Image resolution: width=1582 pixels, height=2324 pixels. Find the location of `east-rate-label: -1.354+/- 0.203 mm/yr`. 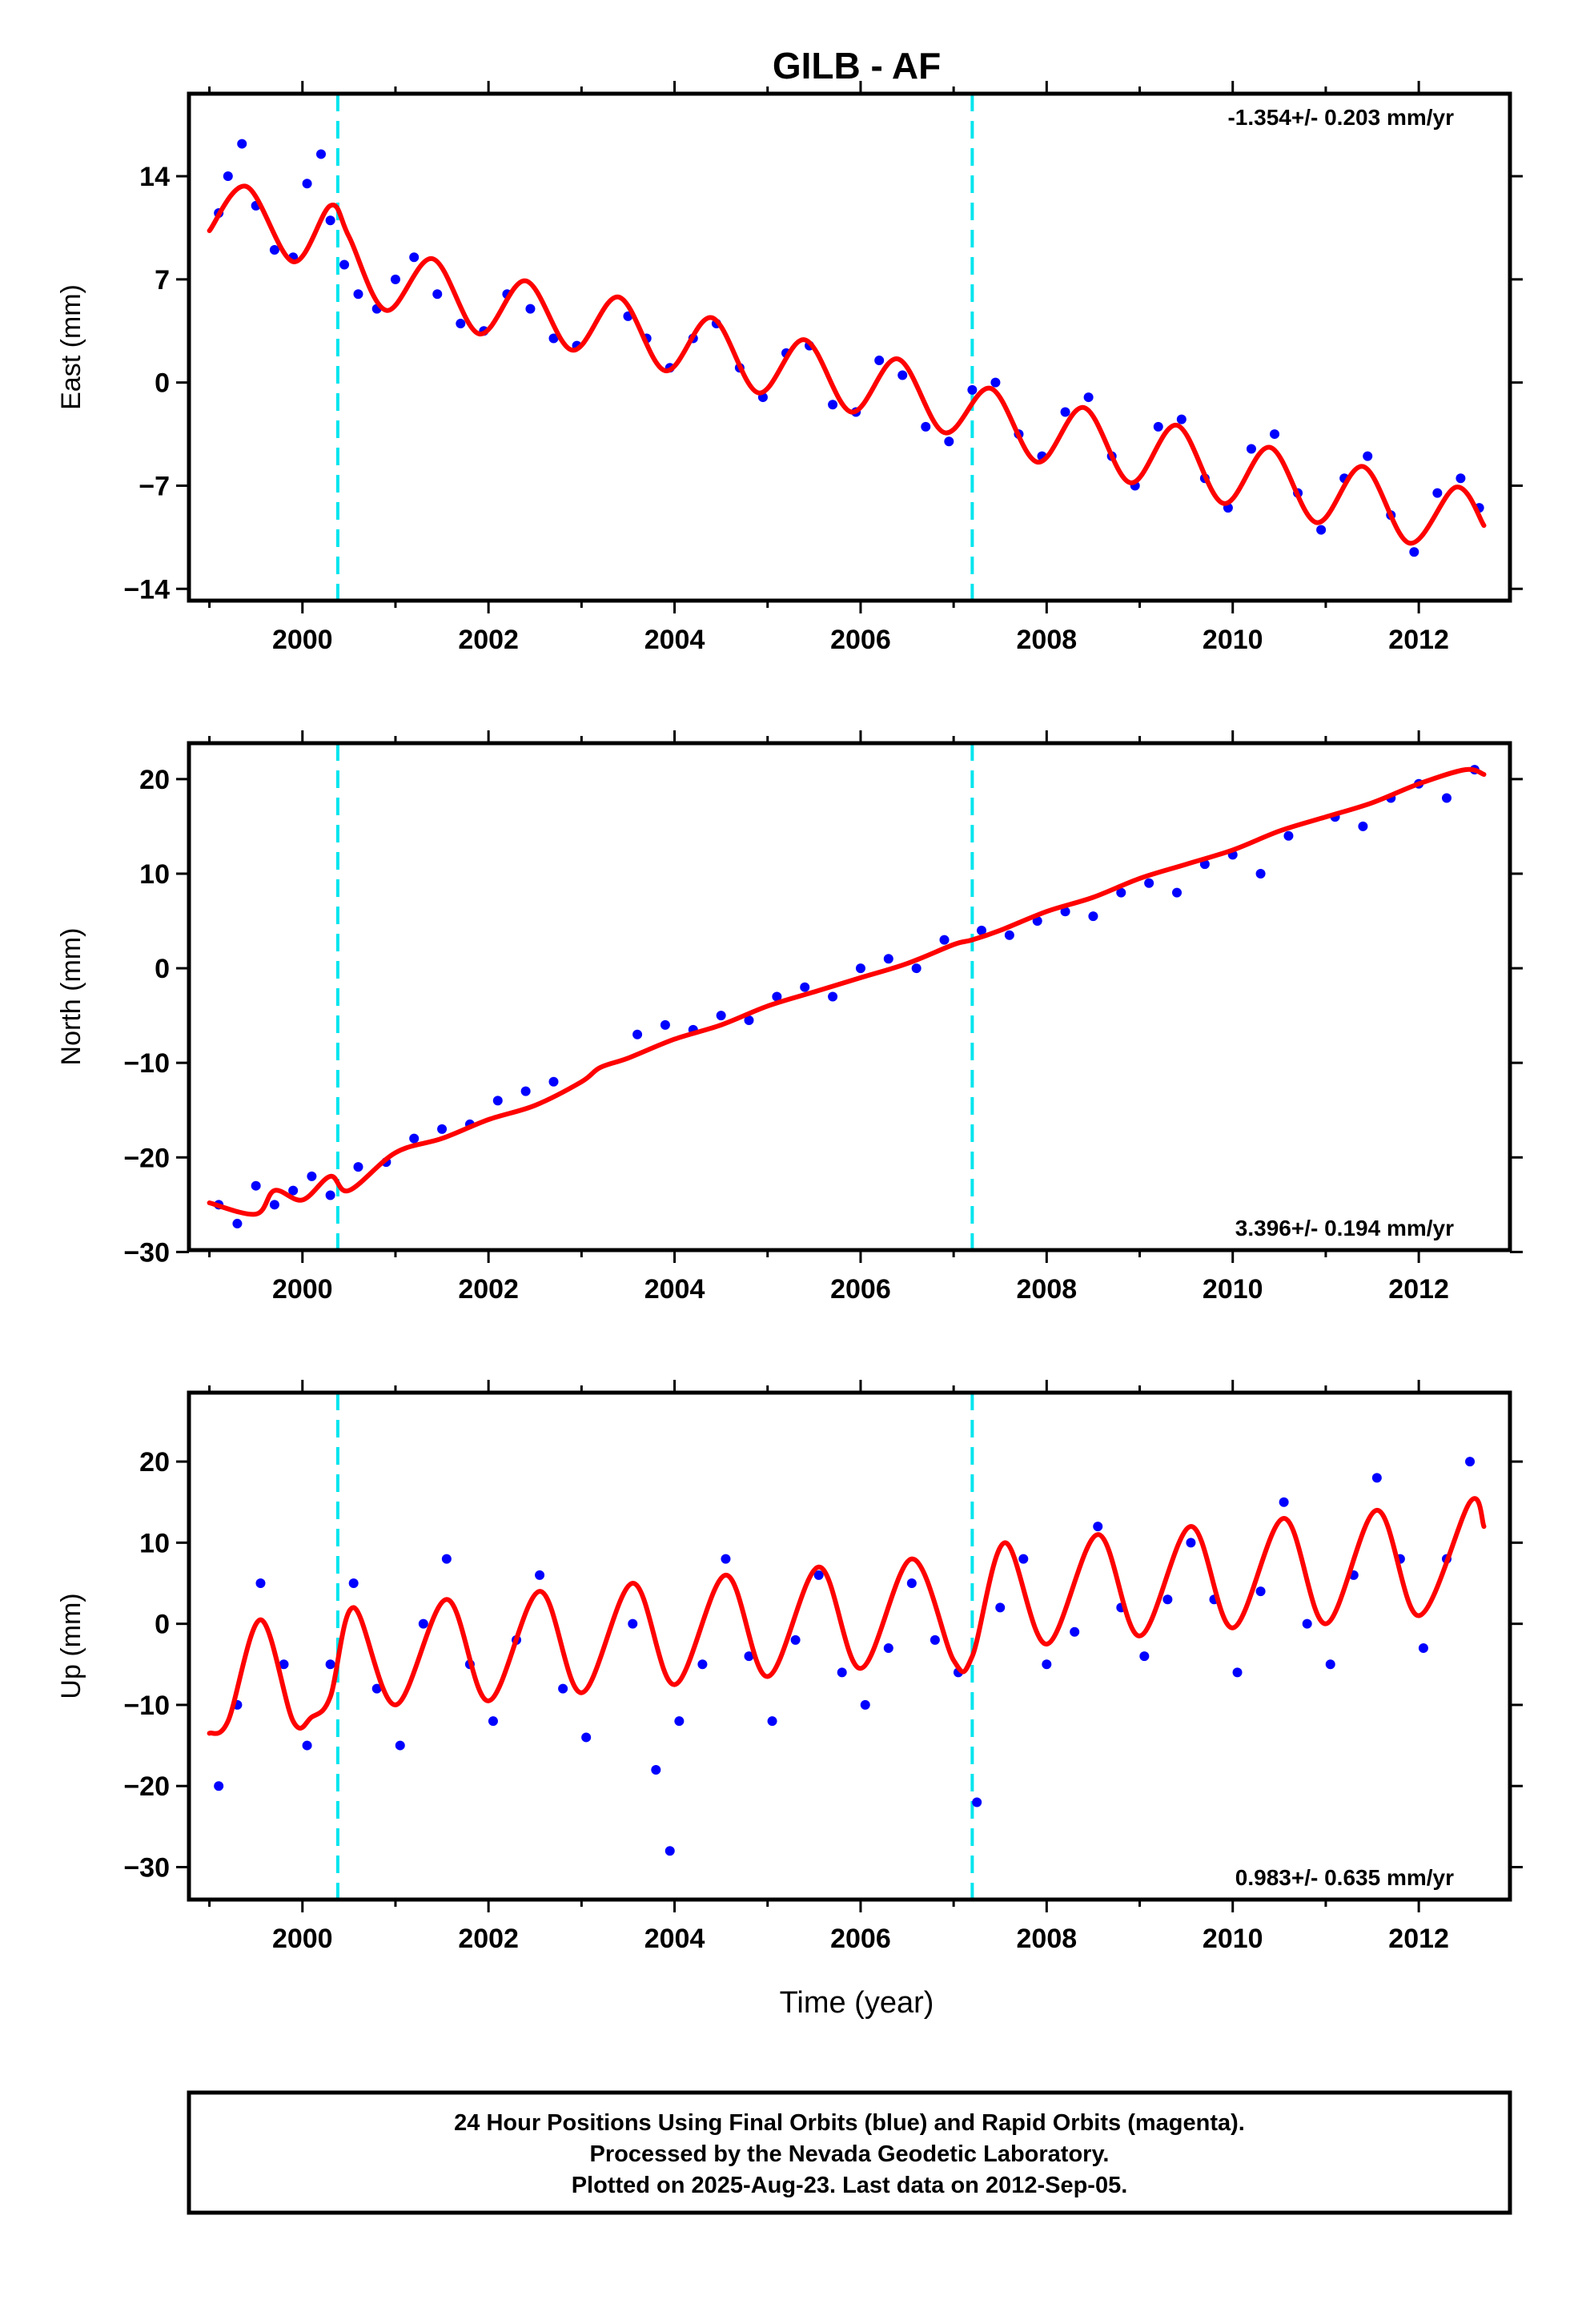

east-rate-label: -1.354+/- 0.203 mm/yr is located at coordinates (1340, 118).